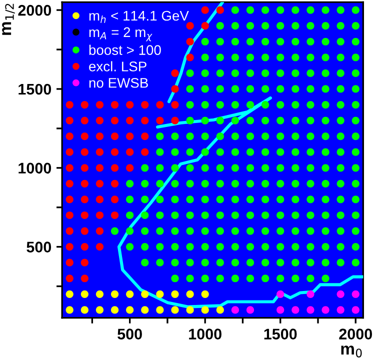 The height and width of the screenshot is (362, 374). I want to click on legend-label: m$_{h}$ < 114.1 GeV, so click(139, 16).